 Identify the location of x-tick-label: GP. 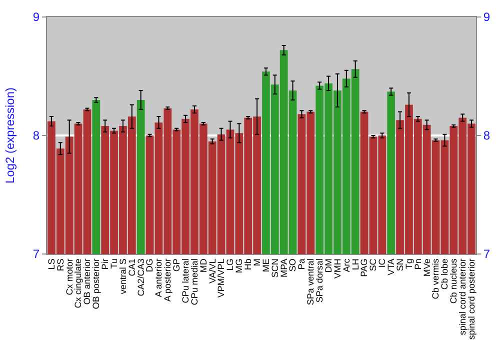
(177, 265).